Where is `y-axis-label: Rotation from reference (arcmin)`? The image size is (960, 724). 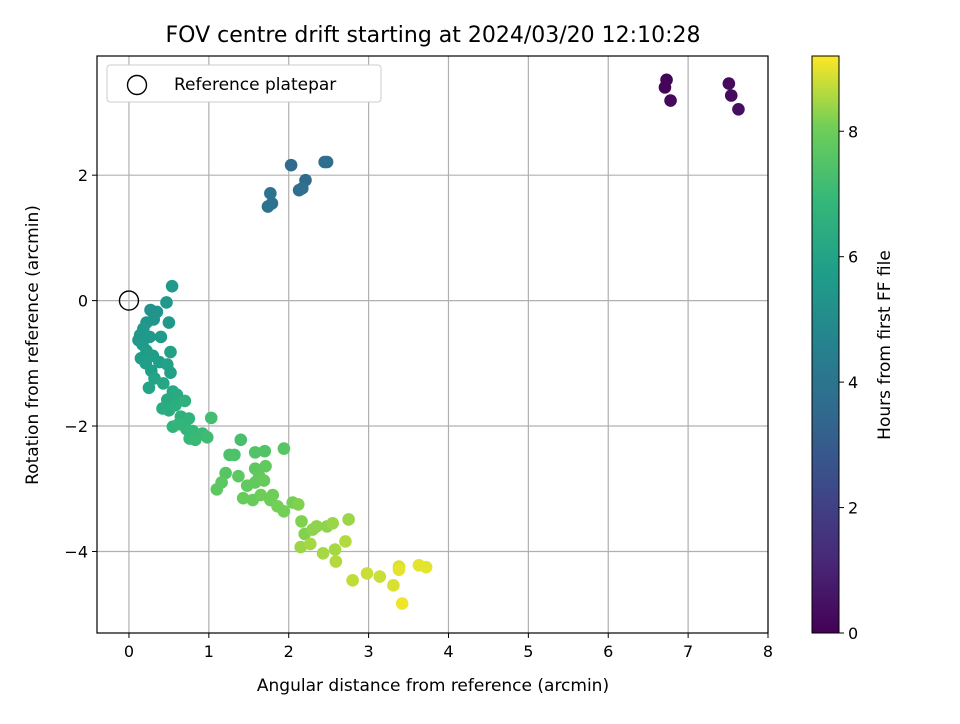 y-axis-label: Rotation from reference (arcmin) is located at coordinates (33, 345).